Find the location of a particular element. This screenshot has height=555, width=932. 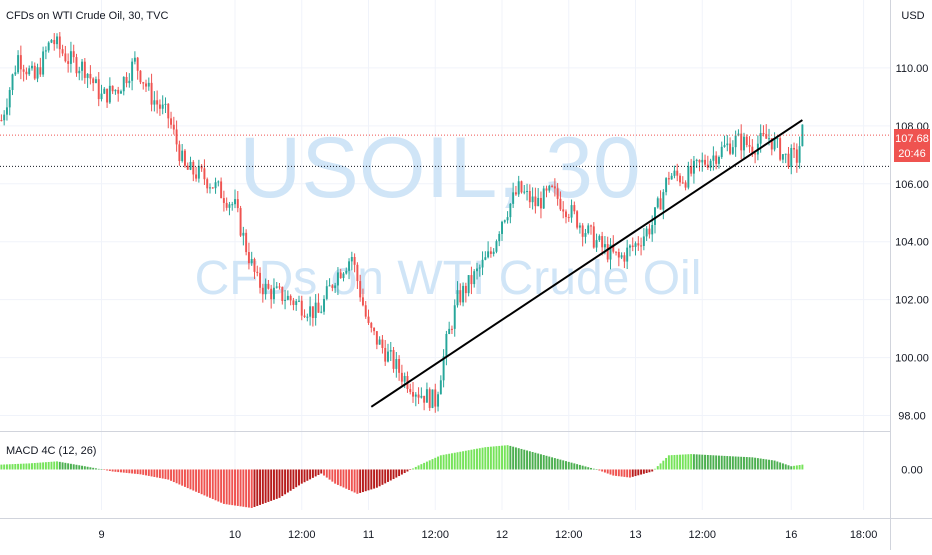

y-tick-label: 100.00 is located at coordinates (912, 359).